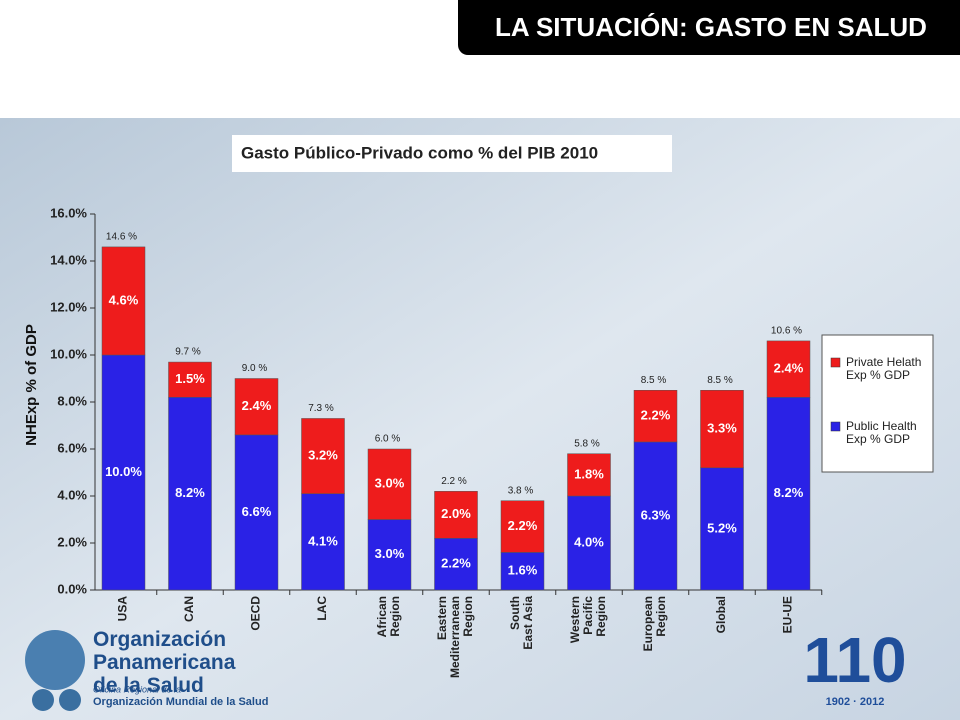  What do you see at coordinates (55, 660) in the screenshot?
I see `globe-icon` at bounding box center [55, 660].